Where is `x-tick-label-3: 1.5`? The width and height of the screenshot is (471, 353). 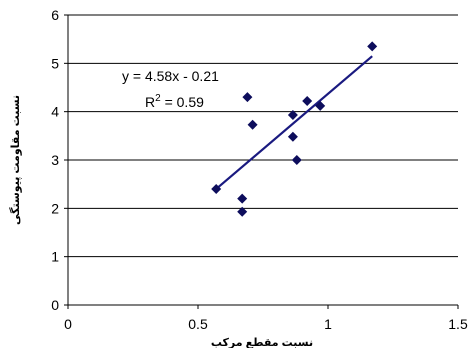 x-tick-label-3: 1.5 is located at coordinates (458, 324).